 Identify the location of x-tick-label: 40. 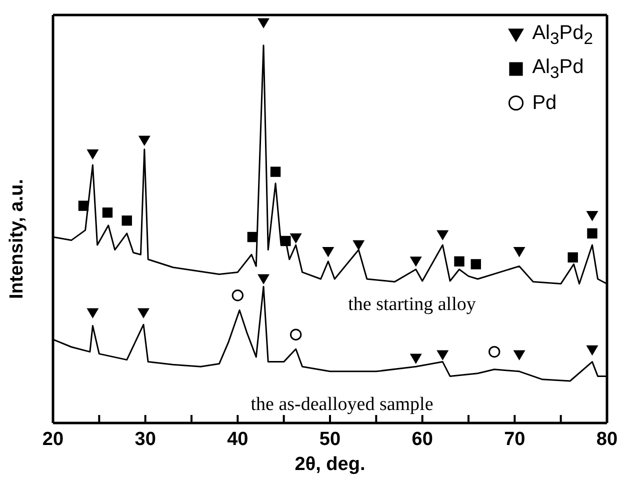
(237, 439).